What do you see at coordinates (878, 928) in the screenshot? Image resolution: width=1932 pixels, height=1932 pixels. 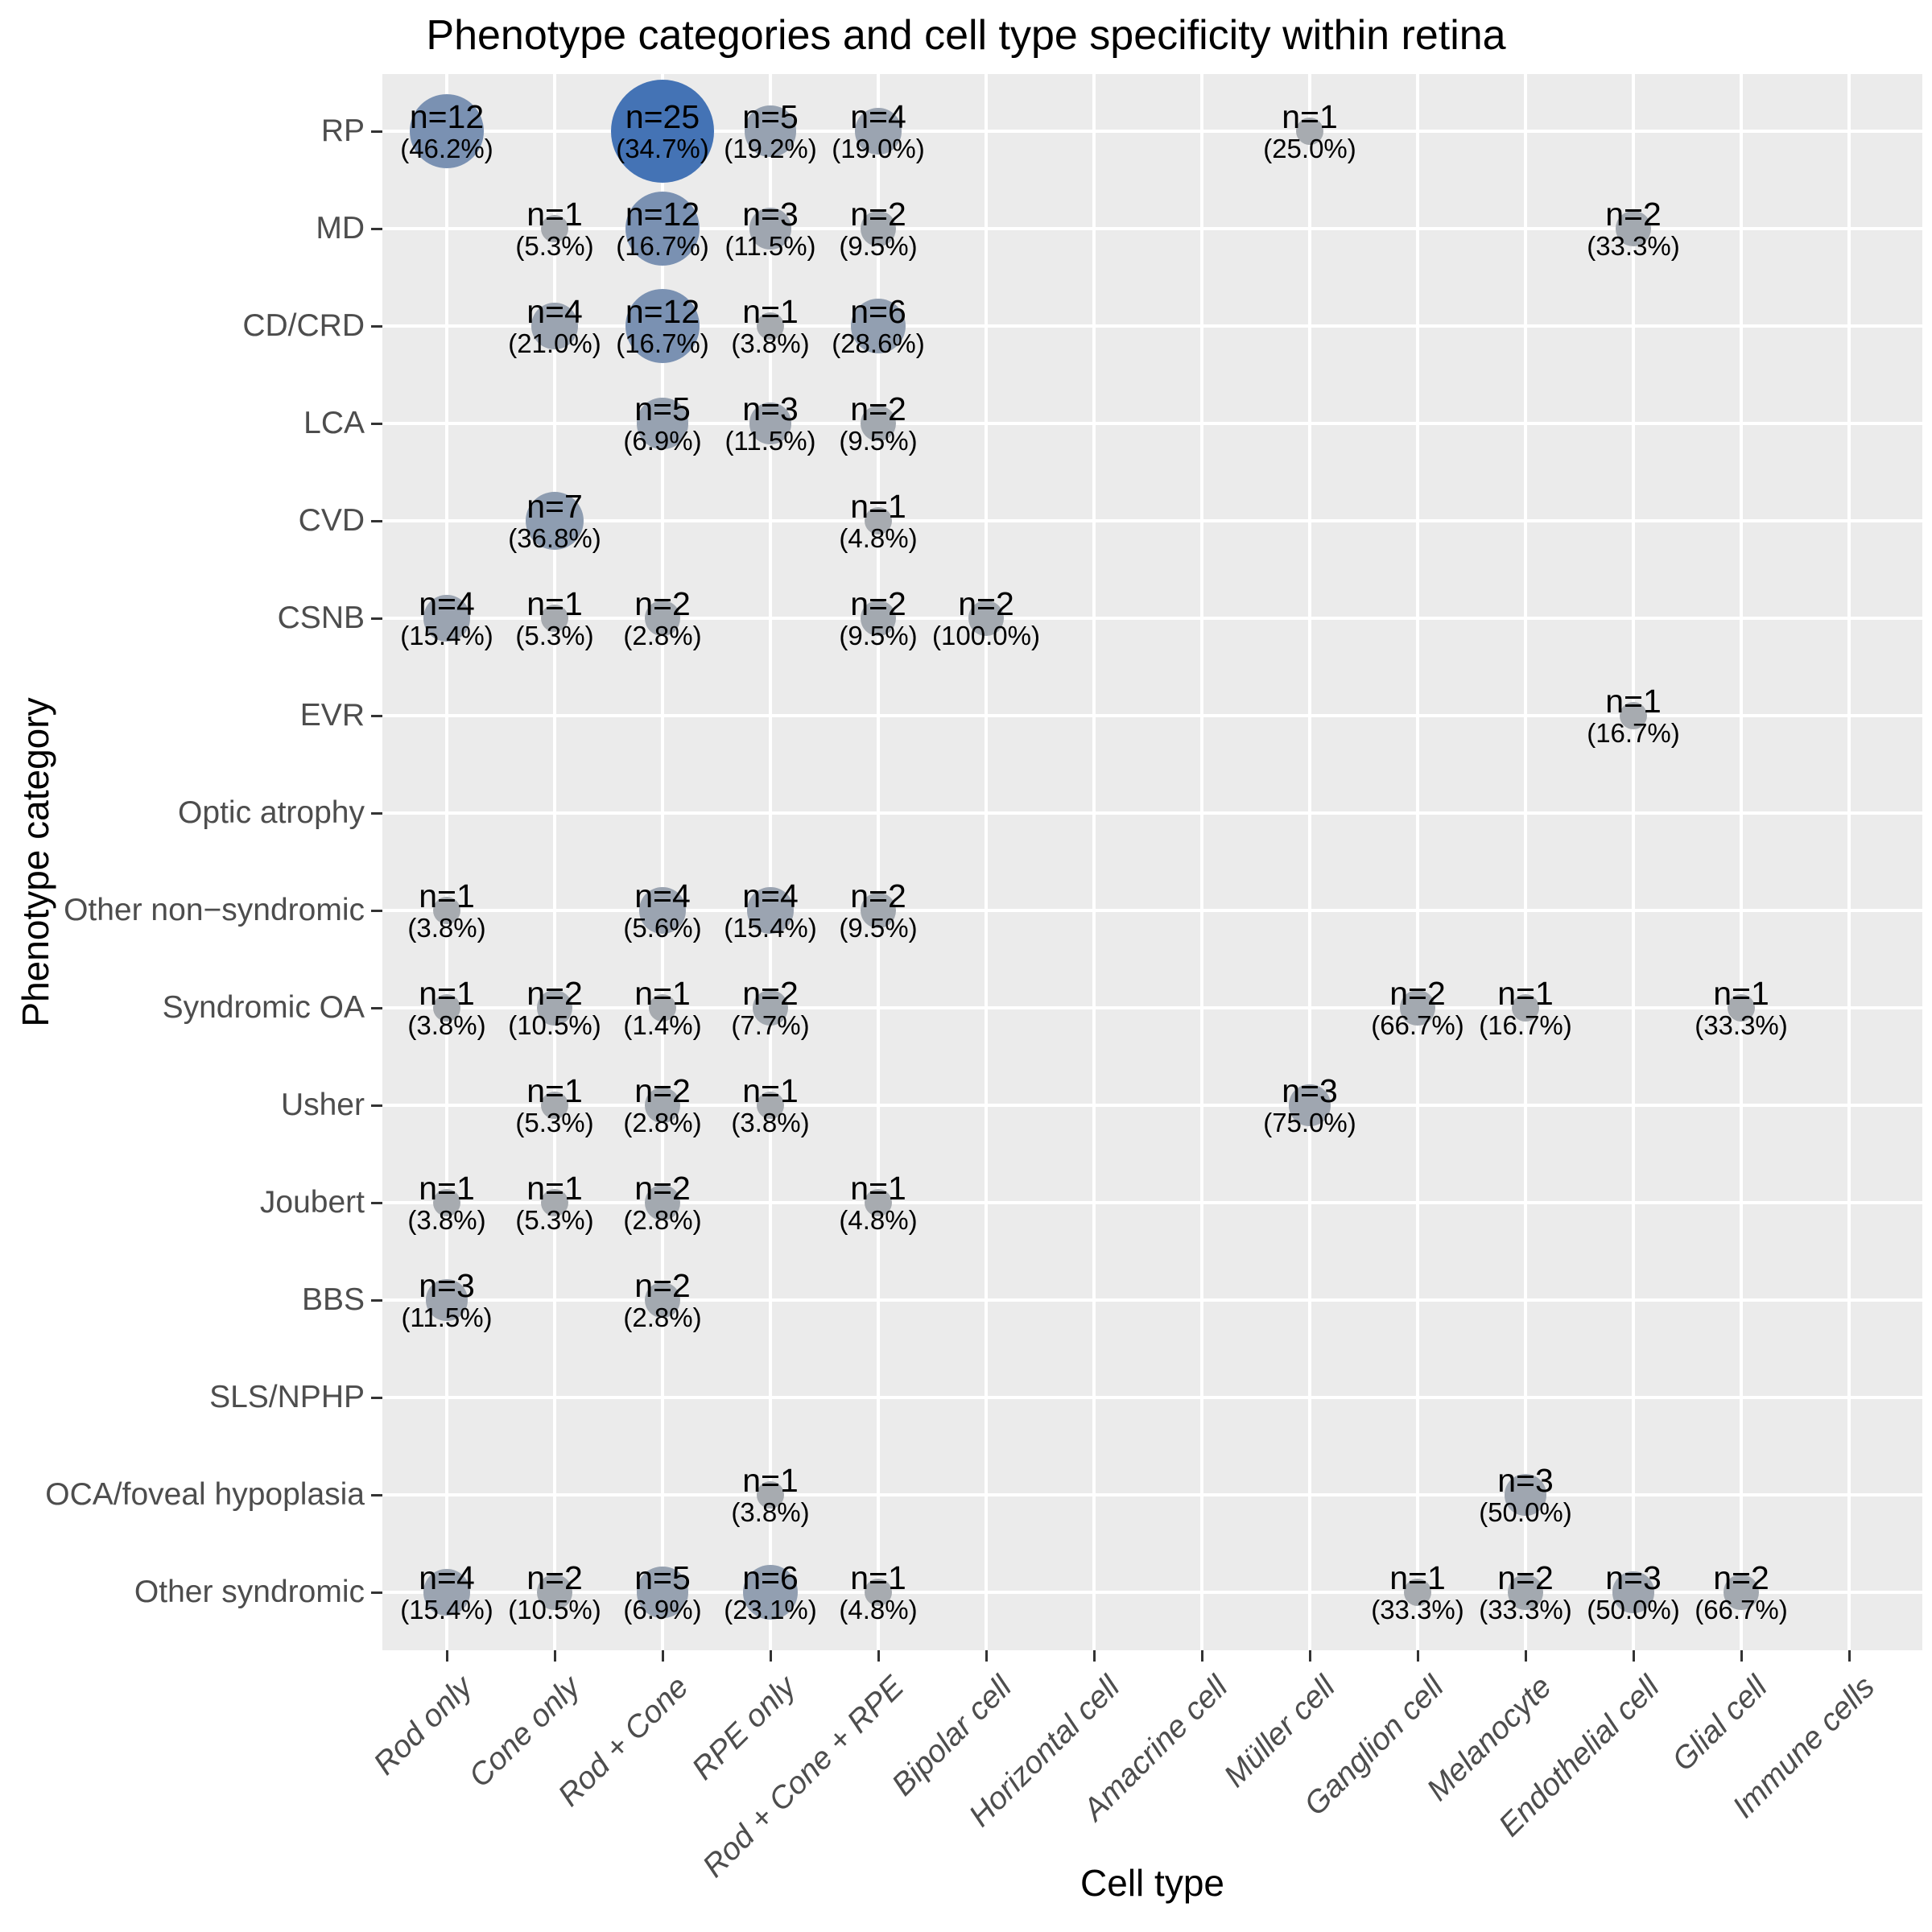 I see `point-percent-label: (9.5%)` at bounding box center [878, 928].